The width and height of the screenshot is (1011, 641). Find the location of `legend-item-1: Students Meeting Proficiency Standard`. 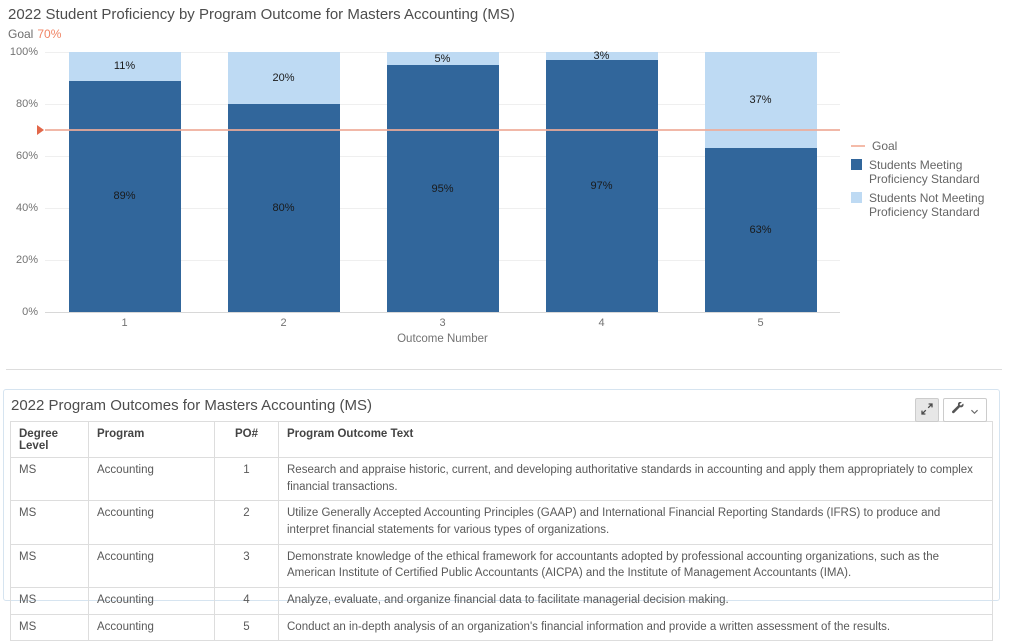

legend-item-1: Students Meeting Proficiency Standard is located at coordinates (930, 172).